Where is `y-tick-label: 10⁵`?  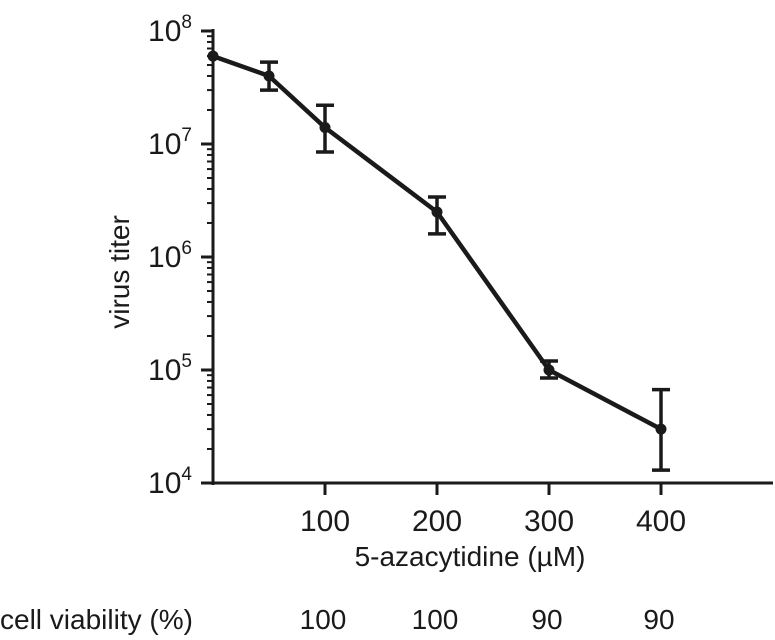 y-tick-label: 10⁵ is located at coordinates (170, 369).